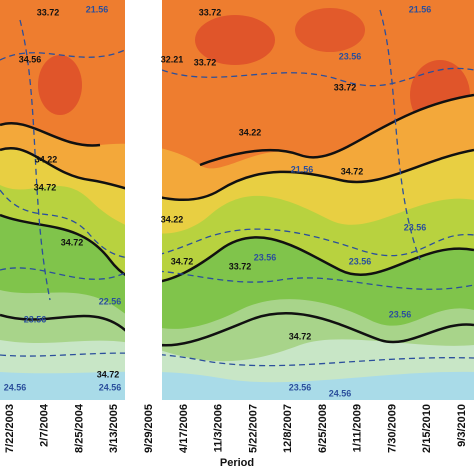 This screenshot has height=474, width=474. Describe the element at coordinates (358, 428) in the screenshot. I see `x-tick-label: 1/11/2009` at that location.